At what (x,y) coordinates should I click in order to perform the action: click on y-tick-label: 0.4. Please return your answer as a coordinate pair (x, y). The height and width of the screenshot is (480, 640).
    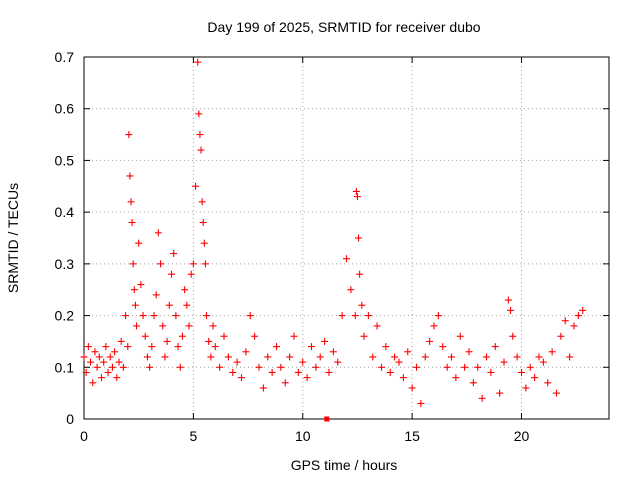
    Looking at the image, I should click on (65, 212).